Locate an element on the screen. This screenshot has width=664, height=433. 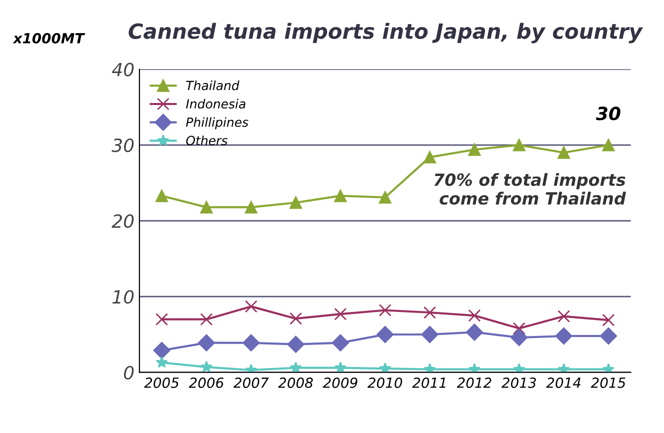
x-tick-label: 2005 is located at coordinates (161, 382).